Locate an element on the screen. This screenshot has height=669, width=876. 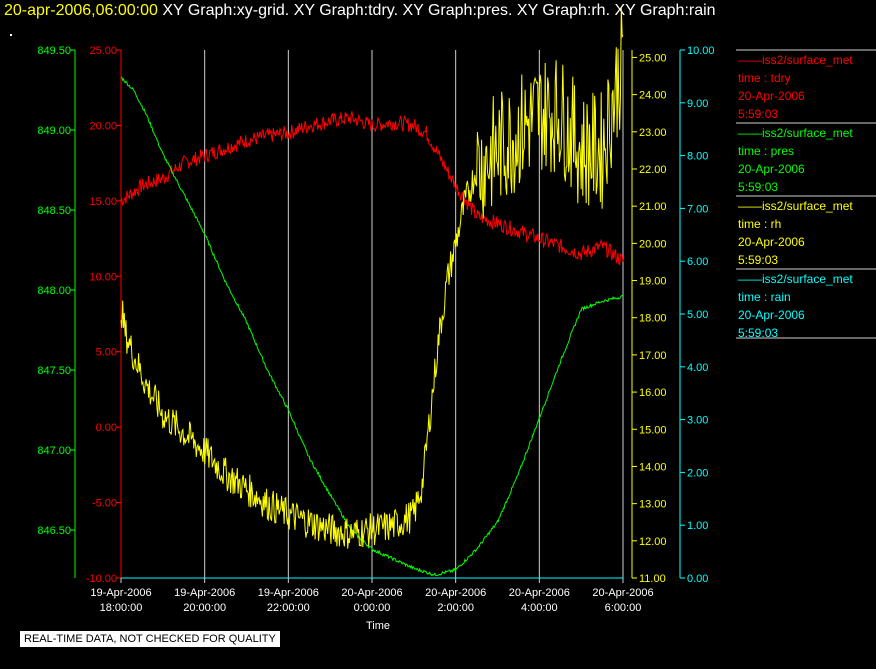
x-tick-label-date-1: 19-Apr-2006 is located at coordinates (204, 593).